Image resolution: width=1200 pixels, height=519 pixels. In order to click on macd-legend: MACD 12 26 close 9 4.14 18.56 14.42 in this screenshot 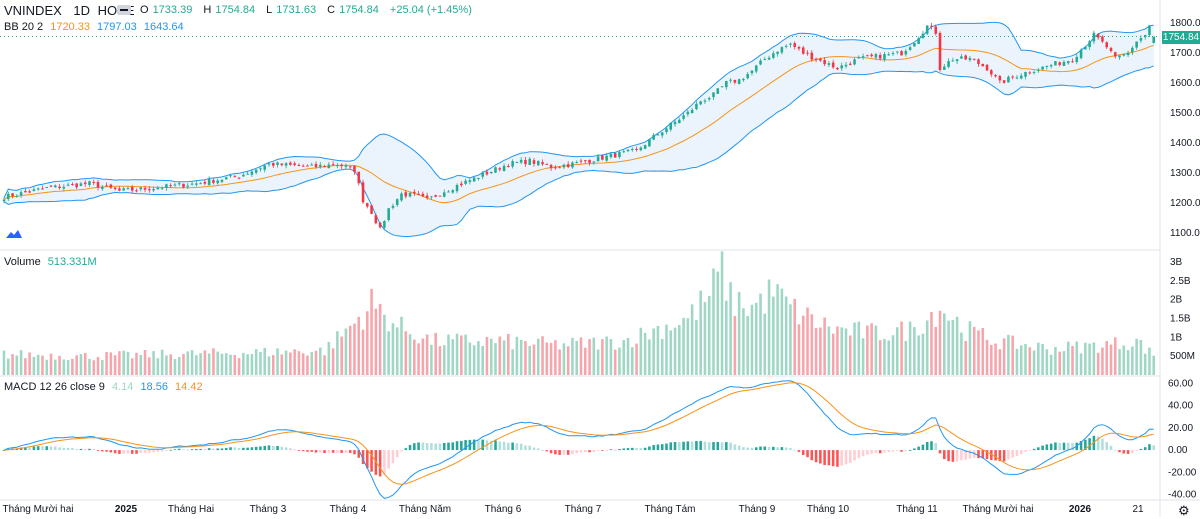, I will do `click(103, 387)`.